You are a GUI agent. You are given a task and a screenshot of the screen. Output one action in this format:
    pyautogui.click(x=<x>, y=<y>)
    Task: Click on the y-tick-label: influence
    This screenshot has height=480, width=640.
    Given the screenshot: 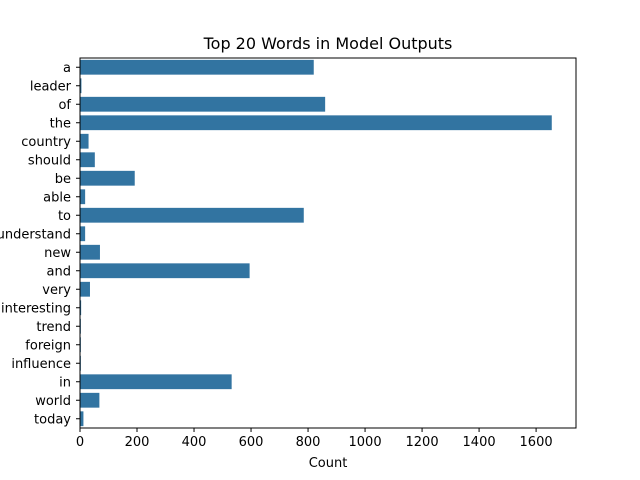 What is the action you would take?
    pyautogui.click(x=41, y=364)
    